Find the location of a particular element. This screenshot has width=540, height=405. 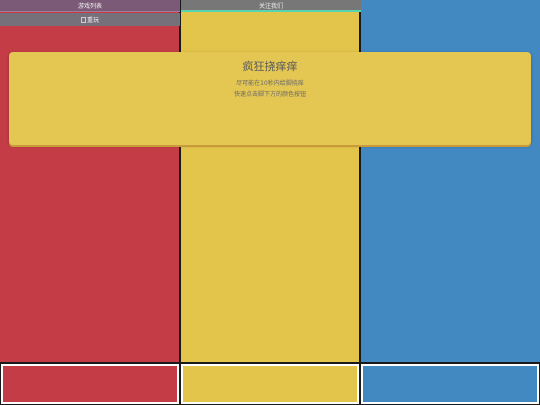

follow-us-label: 关注我们 is located at coordinates (270, 6).